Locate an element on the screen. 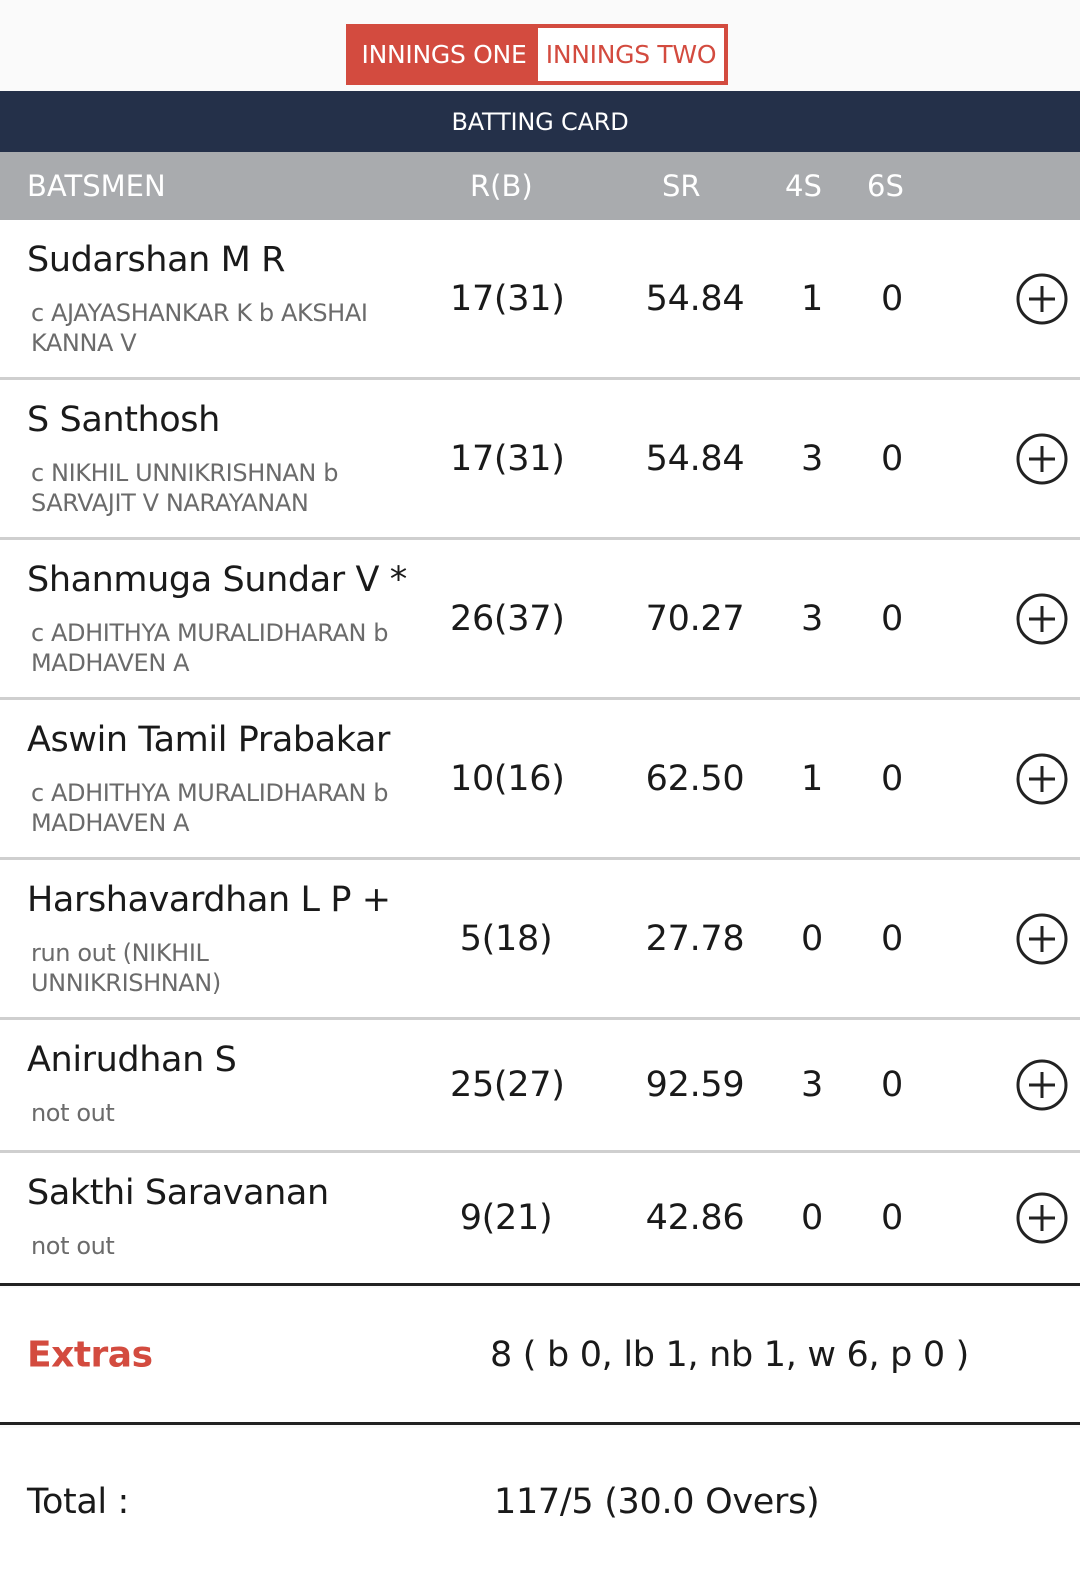 Image resolution: width=1080 pixels, height=1576 pixels. batsman-name: Sakthi Saravanan is located at coordinates (178, 1193).